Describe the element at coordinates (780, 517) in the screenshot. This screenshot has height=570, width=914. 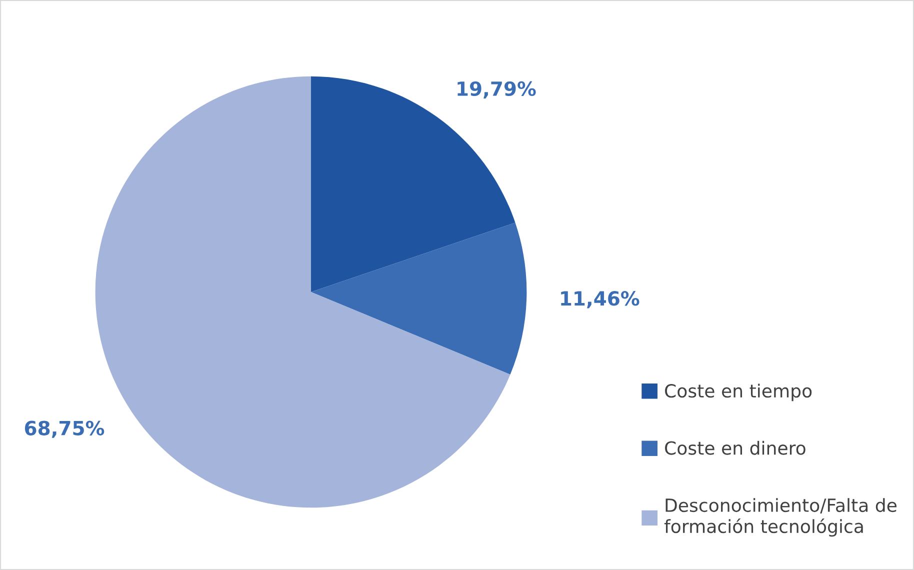
I see `legend-label: Desconocimiento/Falta de formación tecnológica` at that location.